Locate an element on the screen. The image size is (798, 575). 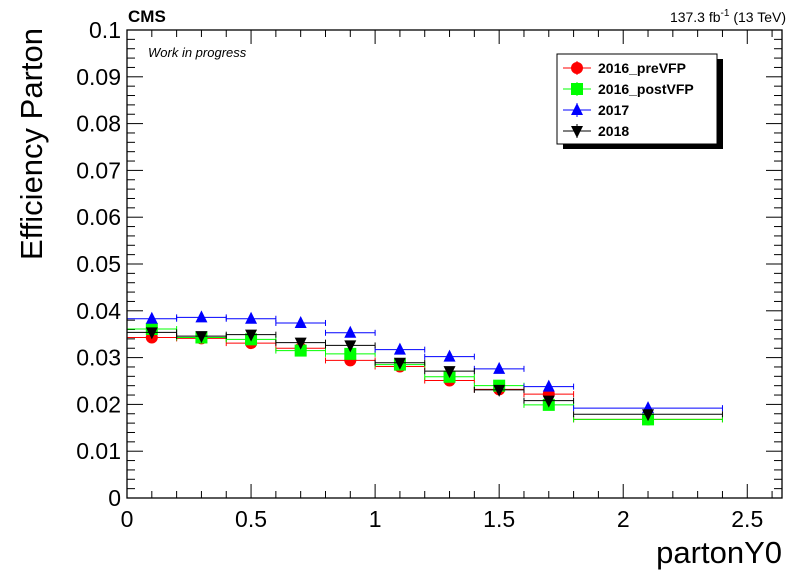
legend-entry: 2016_preVFP is located at coordinates (624, 68).